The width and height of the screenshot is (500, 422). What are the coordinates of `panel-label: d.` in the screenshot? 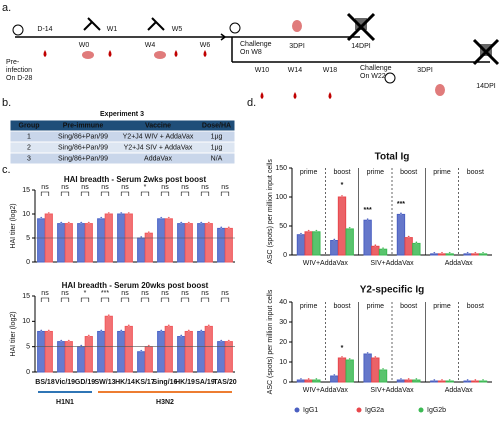 It's located at (251, 103).